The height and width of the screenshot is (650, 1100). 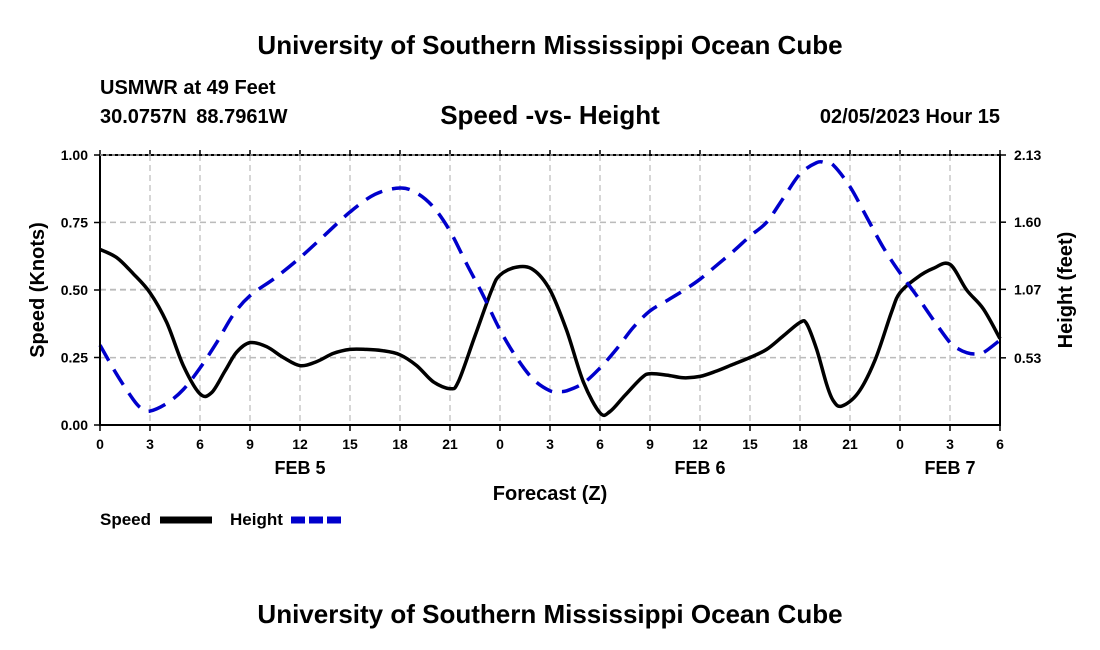 What do you see at coordinates (194, 117) in the screenshot?
I see `station-coordinates: 30.0757N 88.7961W` at bounding box center [194, 117].